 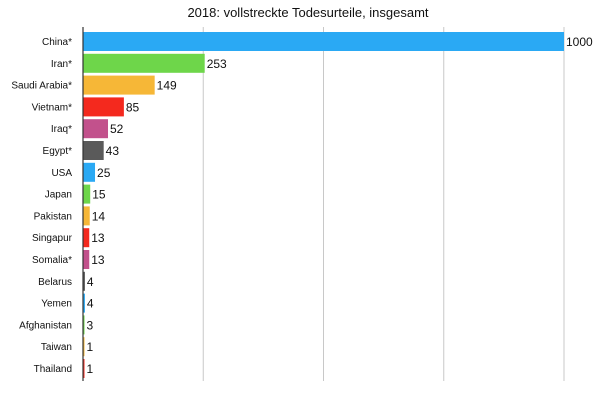 I want to click on value-label-4: 52, so click(x=117, y=129).